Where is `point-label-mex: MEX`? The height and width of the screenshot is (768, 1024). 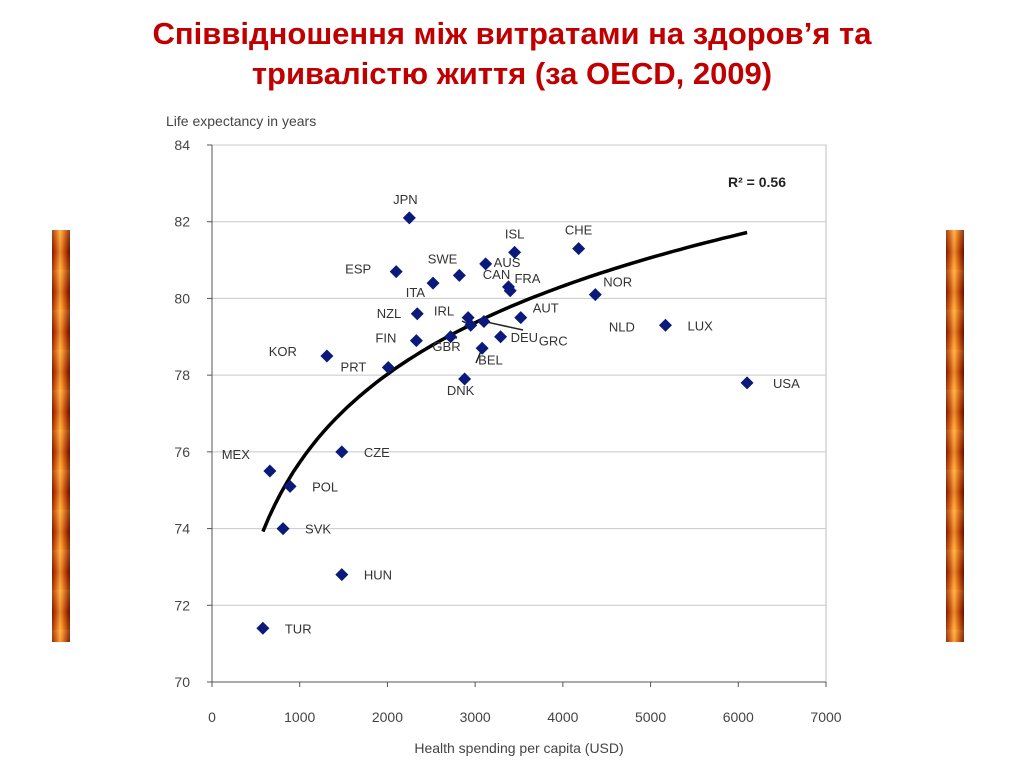
point-label-mex: MEX is located at coordinates (236, 454).